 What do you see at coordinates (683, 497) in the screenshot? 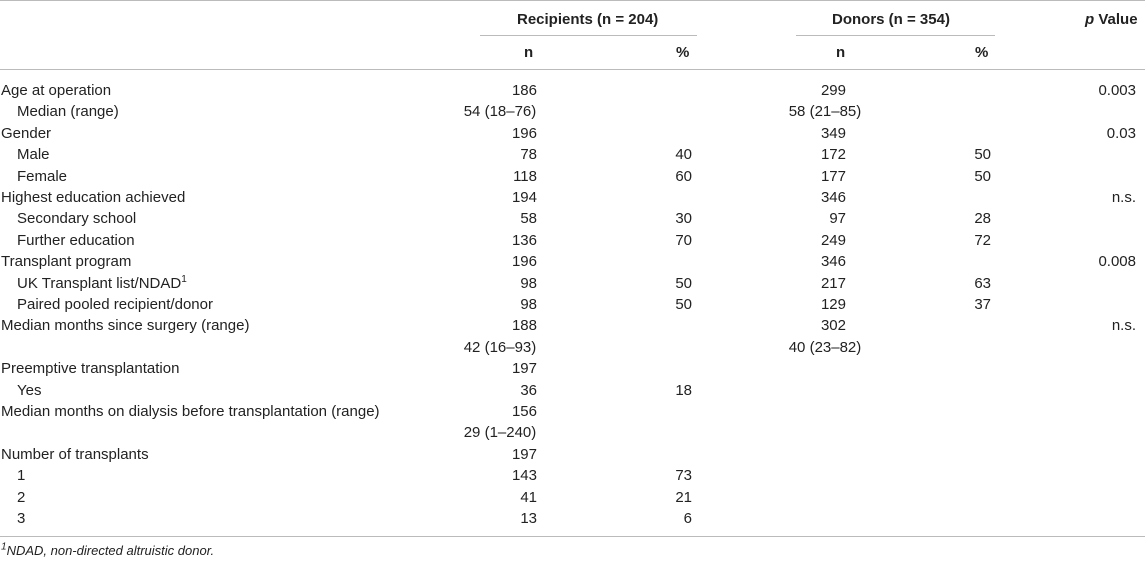
I see `recipients-pct-cell: 21` at bounding box center [683, 497].